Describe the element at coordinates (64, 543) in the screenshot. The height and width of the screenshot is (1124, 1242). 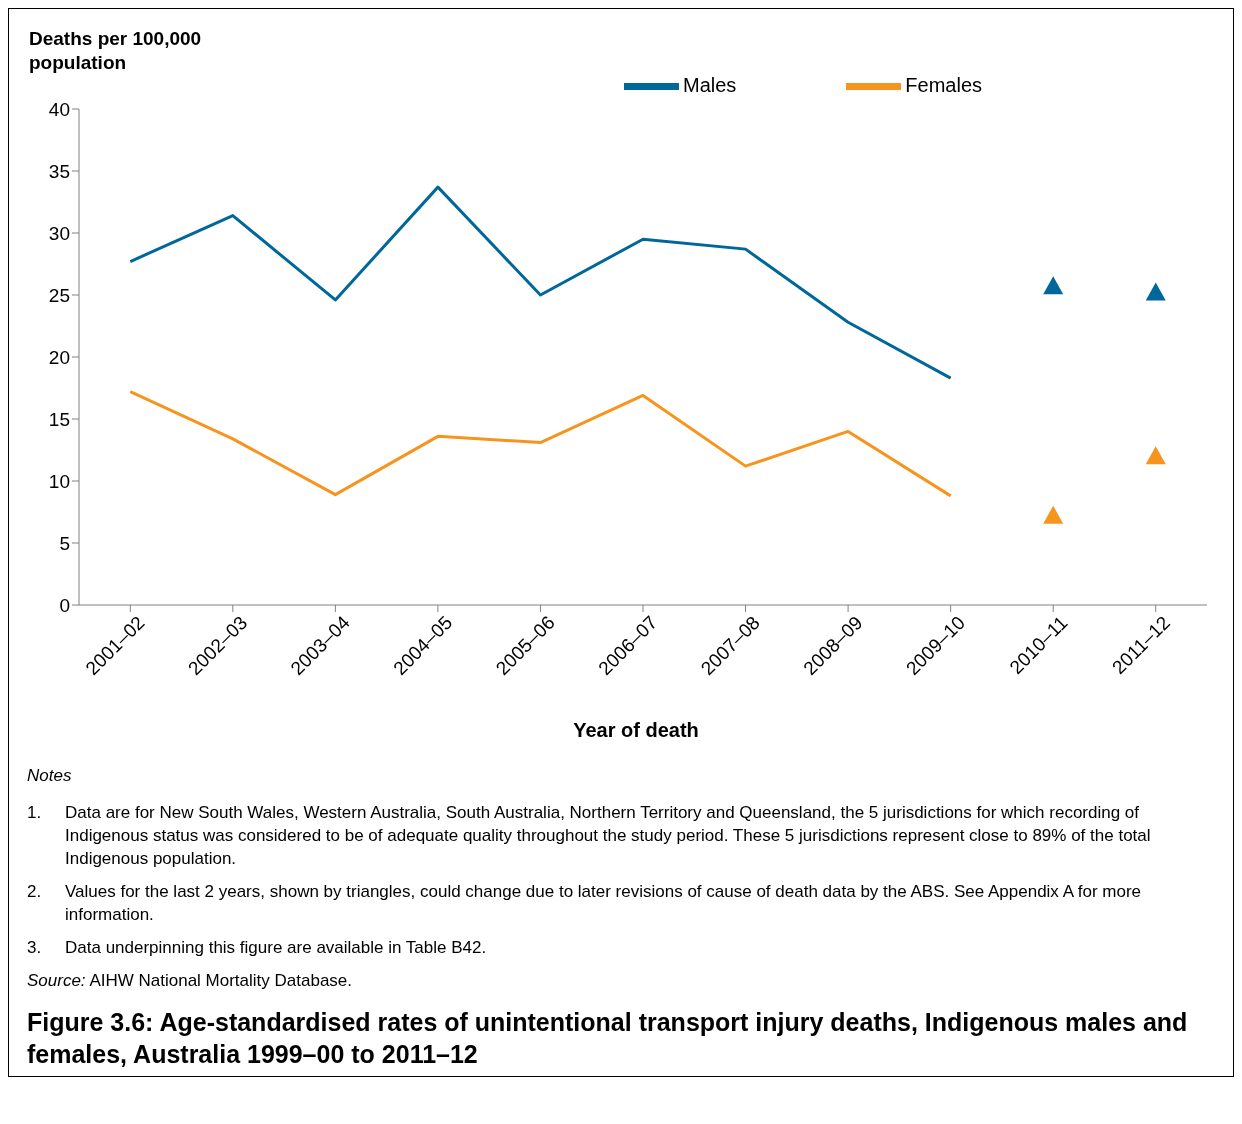
I see `y-tick-label: 5` at that location.